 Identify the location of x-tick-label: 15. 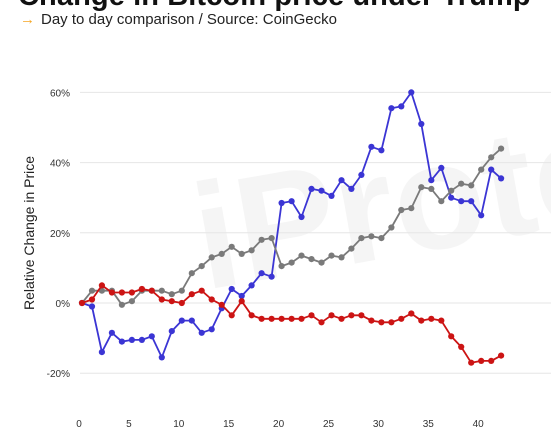
(229, 424).